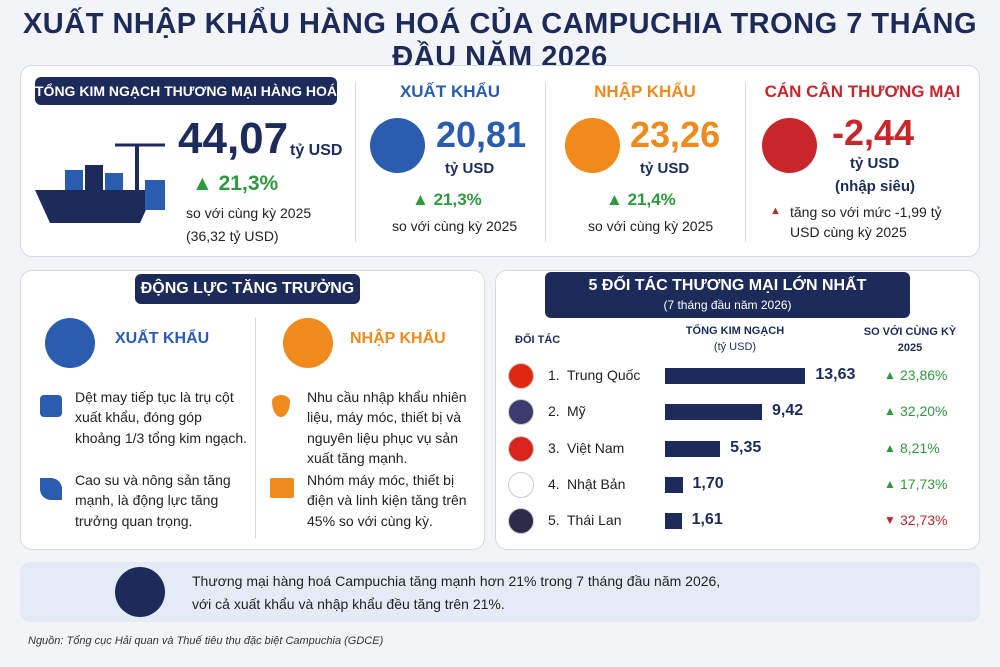  I want to click on import-value: 23,26, so click(675, 134).